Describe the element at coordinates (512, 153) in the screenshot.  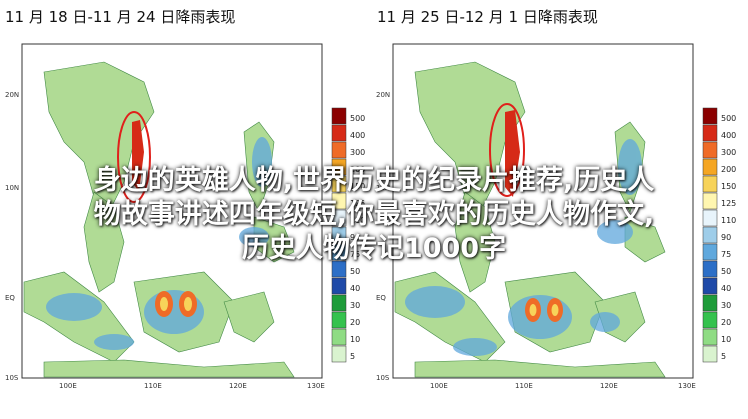
I see `right-coastal-rain` at that location.